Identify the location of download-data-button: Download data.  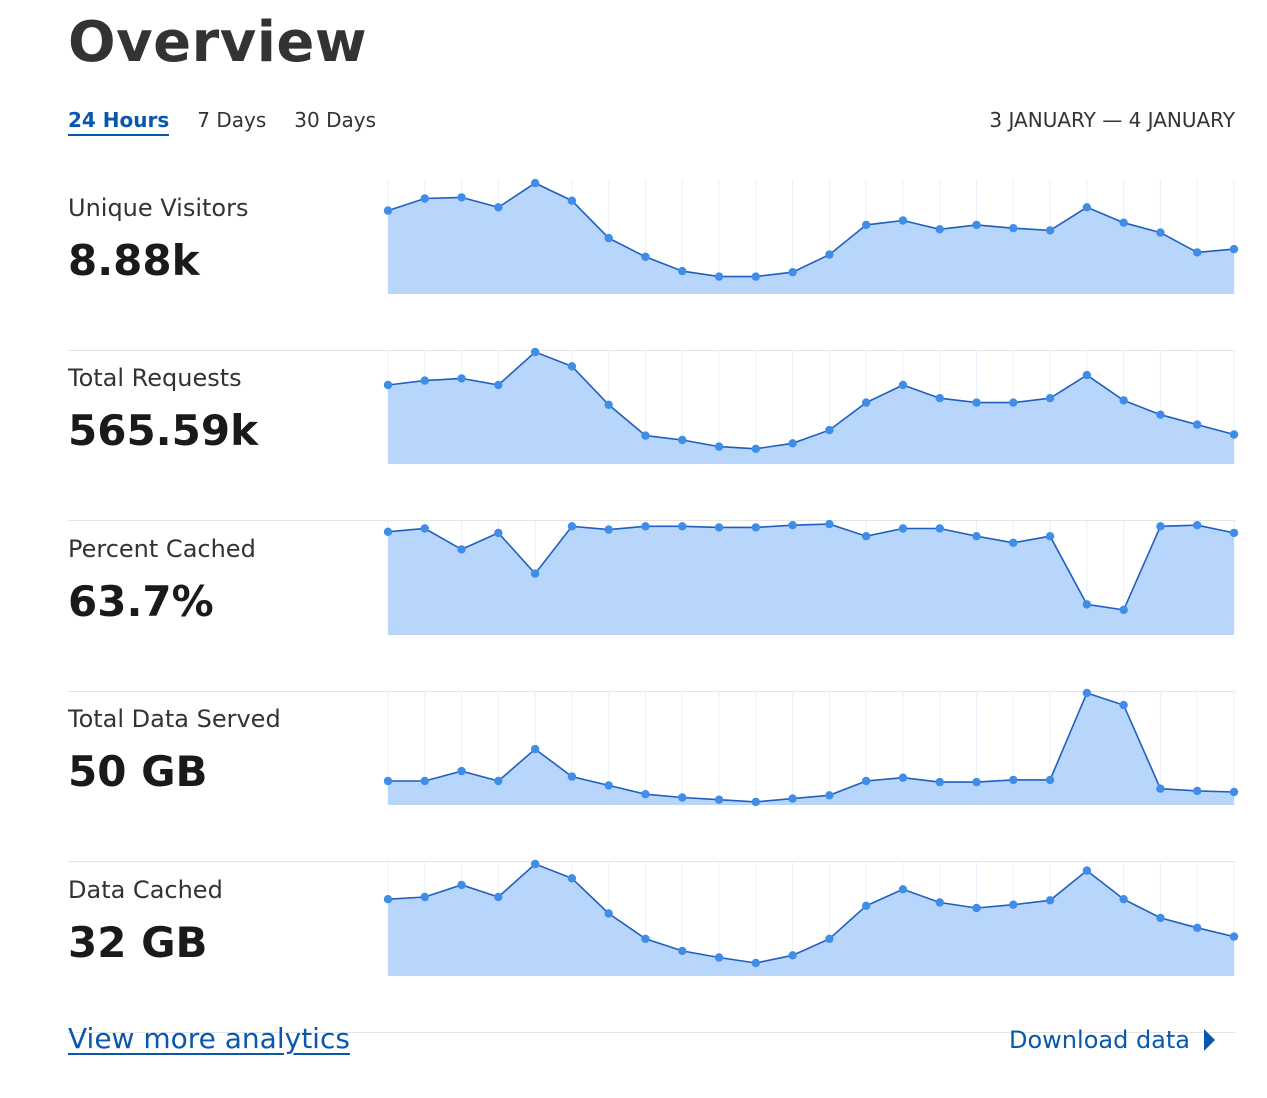
(1112, 1040).